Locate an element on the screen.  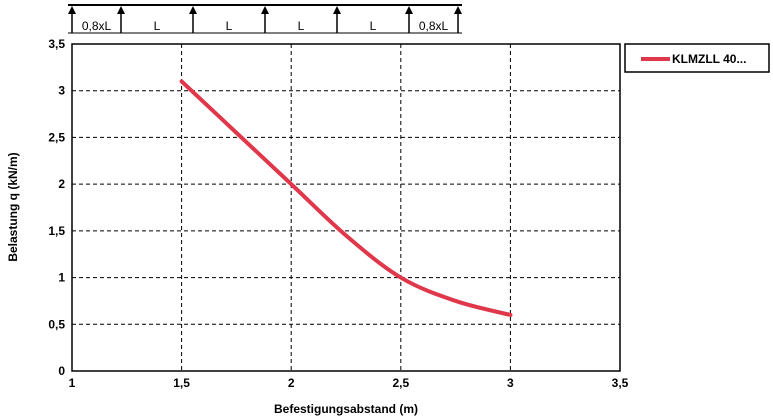
x-tick-label: 3,5 is located at coordinates (620, 383).